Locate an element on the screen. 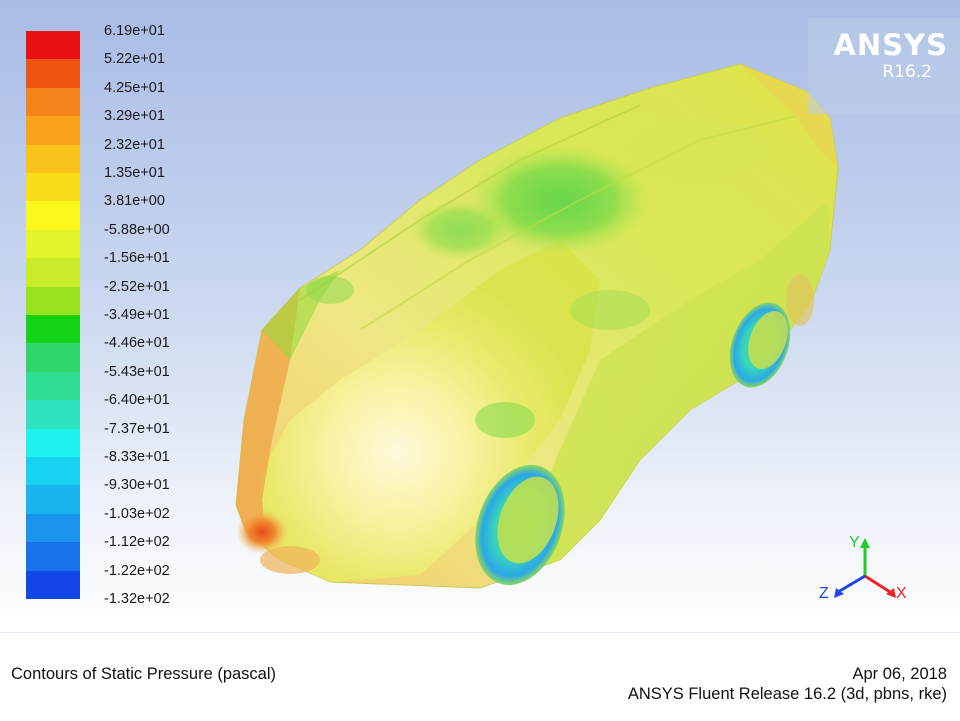 Image resolution: width=960 pixels, height=721 pixels. legend-value-label: -1.22e+02 is located at coordinates (137, 570).